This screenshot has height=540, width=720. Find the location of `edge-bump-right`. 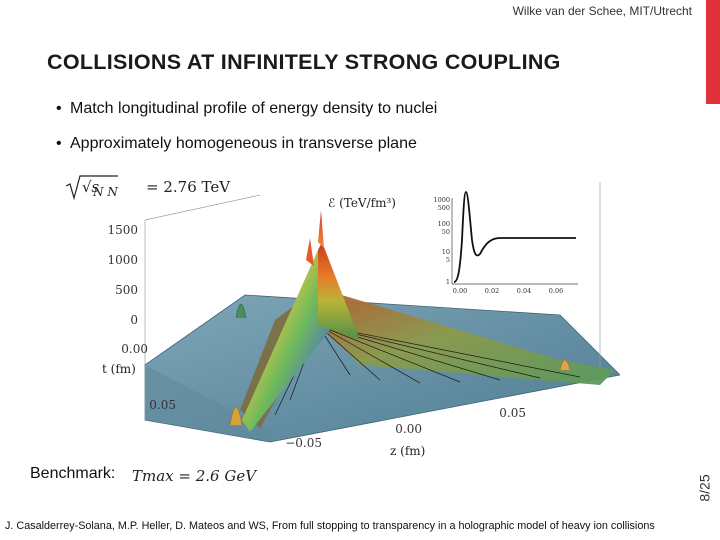

edge-bump-right is located at coordinates (565, 365).